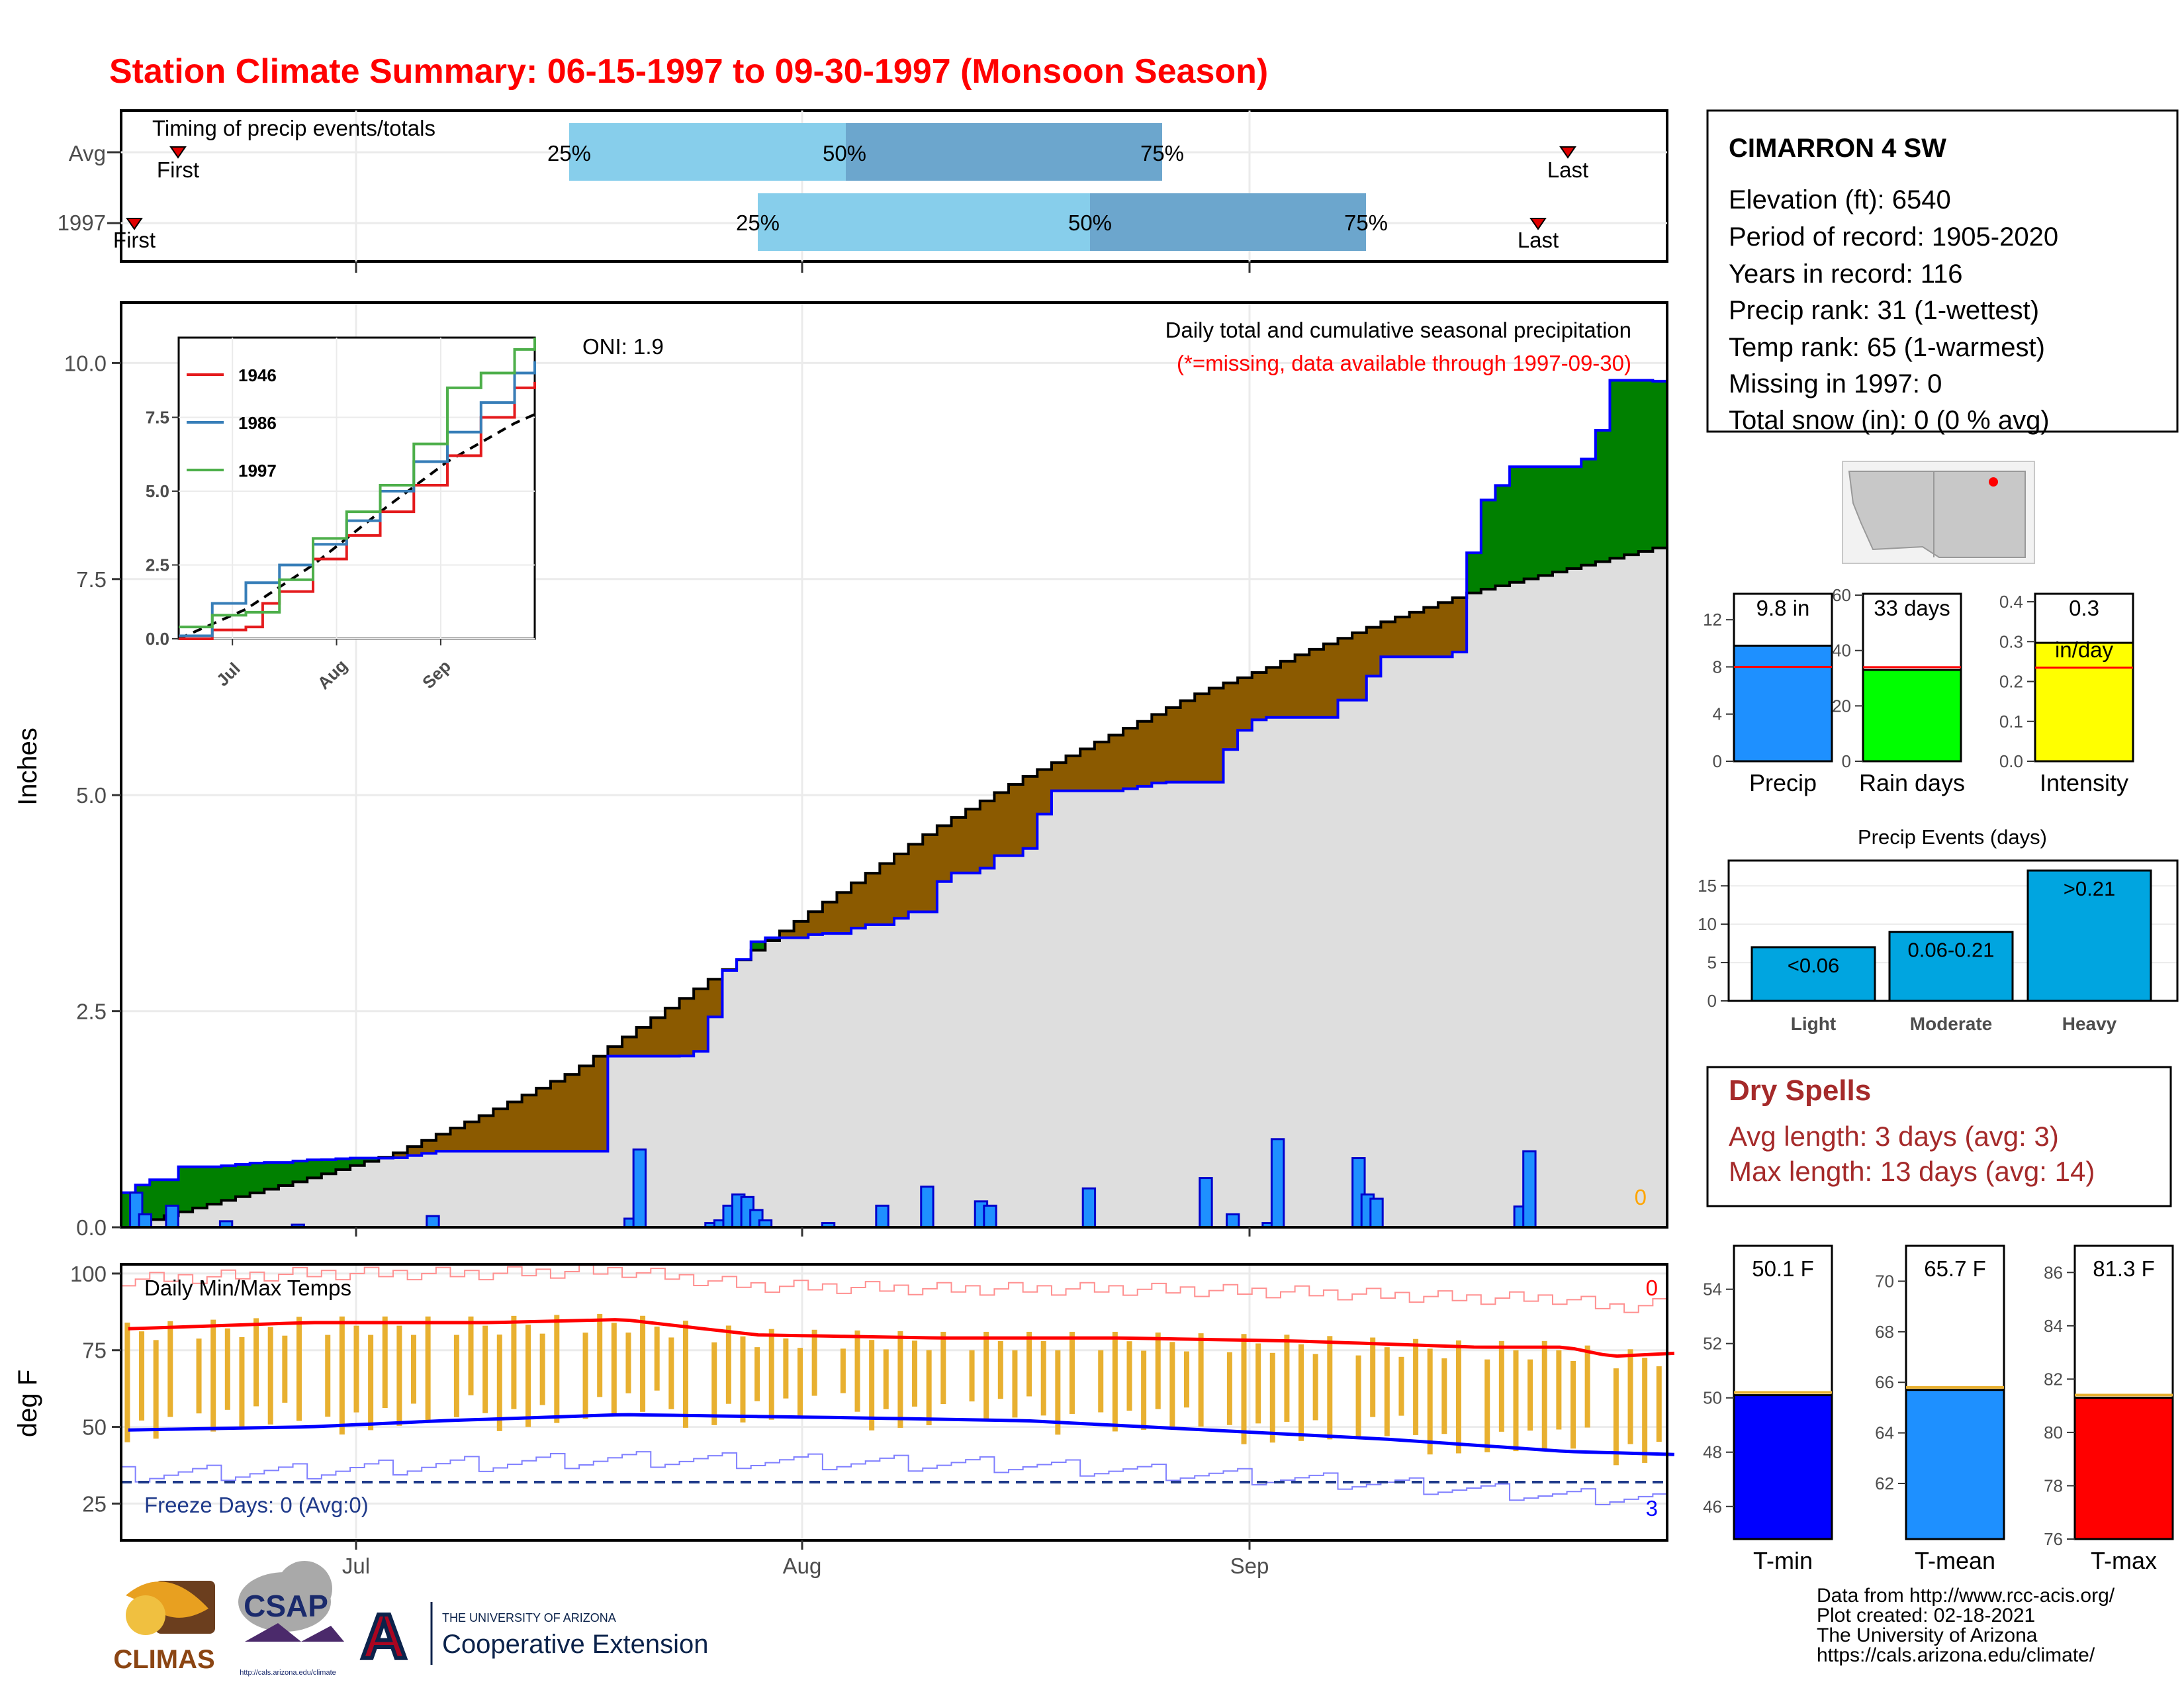 This screenshot has height=1688, width=2184. What do you see at coordinates (1712, 1344) in the screenshot?
I see `temp-summary-ytick-label: 52` at bounding box center [1712, 1344].